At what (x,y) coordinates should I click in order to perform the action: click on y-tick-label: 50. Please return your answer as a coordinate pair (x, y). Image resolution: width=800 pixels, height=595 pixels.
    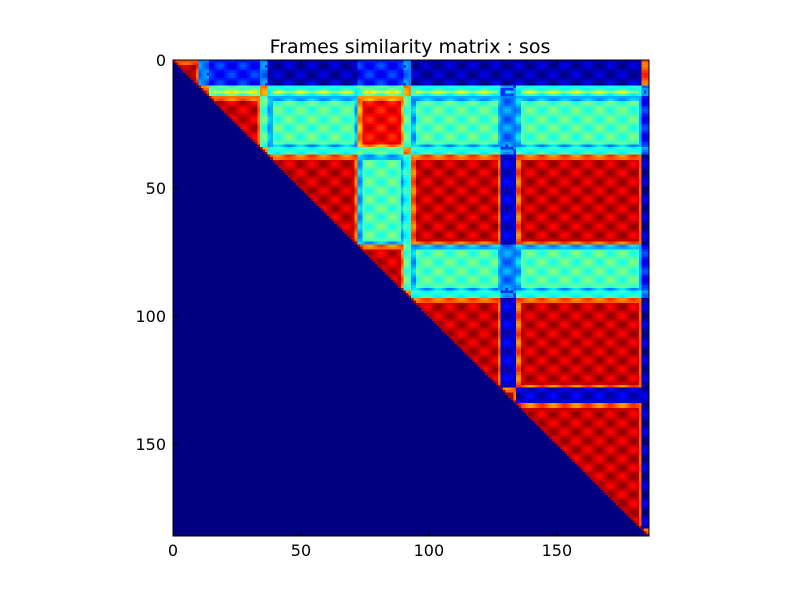
    Looking at the image, I should click on (156, 188).